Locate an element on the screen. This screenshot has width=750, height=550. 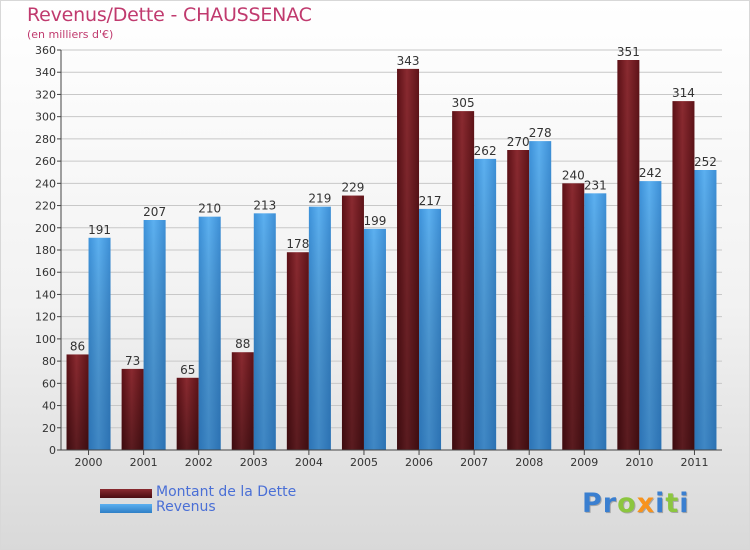
x-tick-label: 2000 is located at coordinates (89, 462).